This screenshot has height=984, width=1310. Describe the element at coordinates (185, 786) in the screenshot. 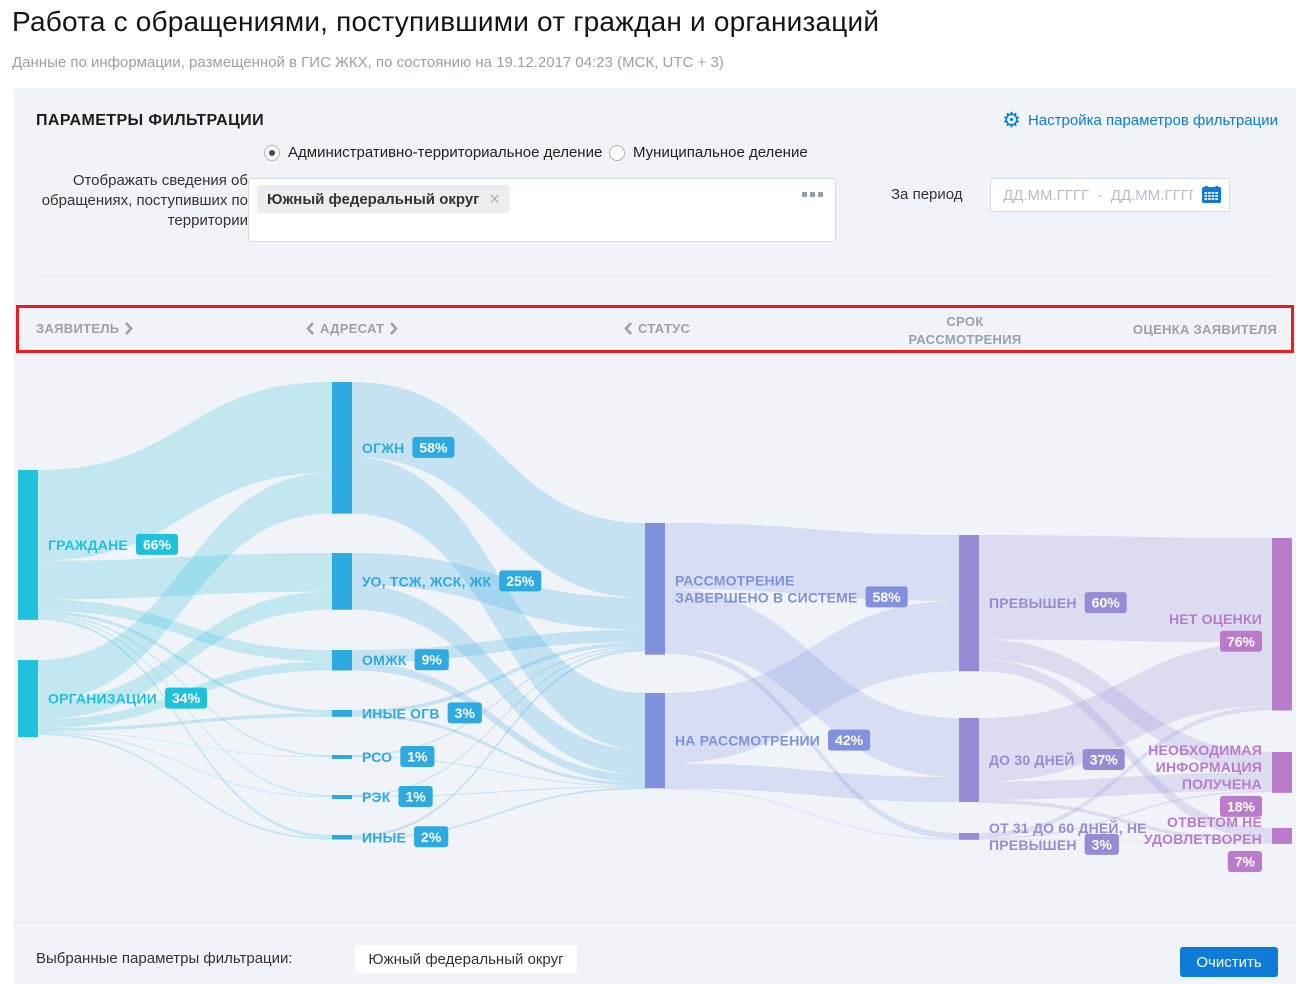

I see `sankey-link-organizacii-inye` at that location.